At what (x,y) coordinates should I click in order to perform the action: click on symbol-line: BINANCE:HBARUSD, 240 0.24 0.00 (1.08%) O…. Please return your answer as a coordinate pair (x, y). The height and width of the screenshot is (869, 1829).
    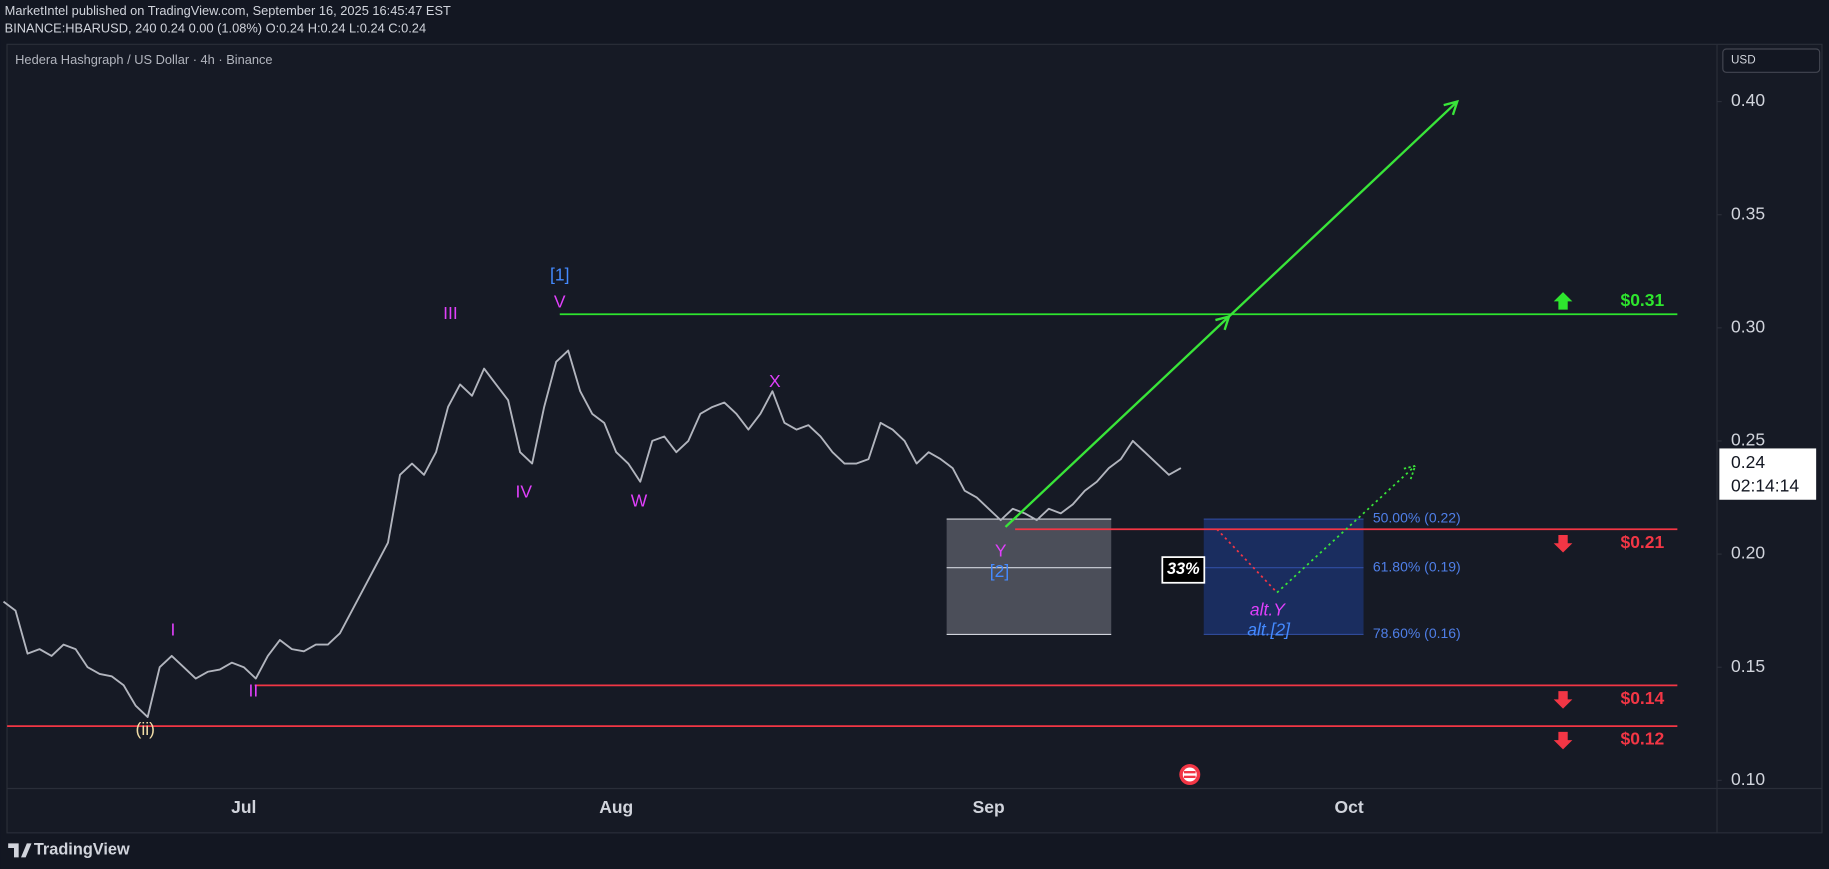
    Looking at the image, I should click on (215, 28).